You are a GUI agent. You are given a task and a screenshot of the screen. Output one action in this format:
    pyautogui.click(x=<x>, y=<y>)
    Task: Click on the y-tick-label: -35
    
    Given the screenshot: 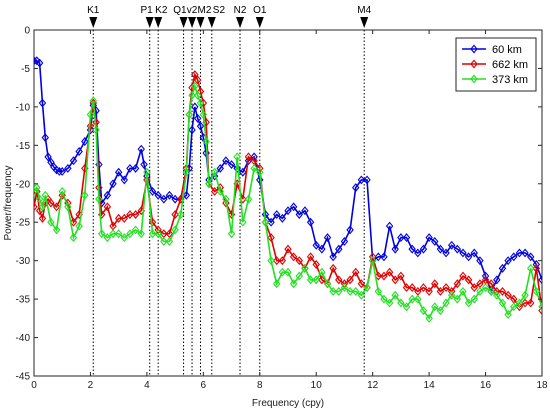 What is the action you would take?
    pyautogui.click(x=23, y=300)
    